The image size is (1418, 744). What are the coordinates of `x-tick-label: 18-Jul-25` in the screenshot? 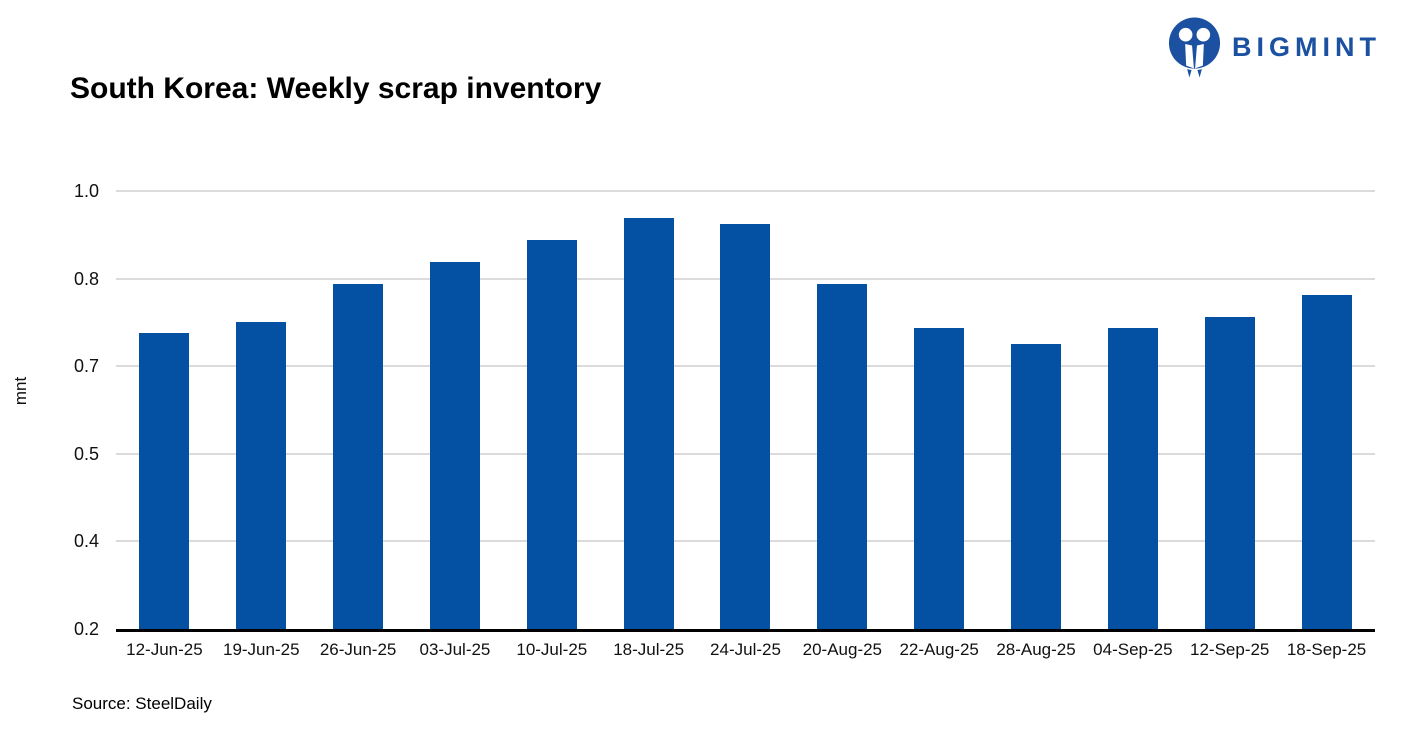 It's located at (649, 649).